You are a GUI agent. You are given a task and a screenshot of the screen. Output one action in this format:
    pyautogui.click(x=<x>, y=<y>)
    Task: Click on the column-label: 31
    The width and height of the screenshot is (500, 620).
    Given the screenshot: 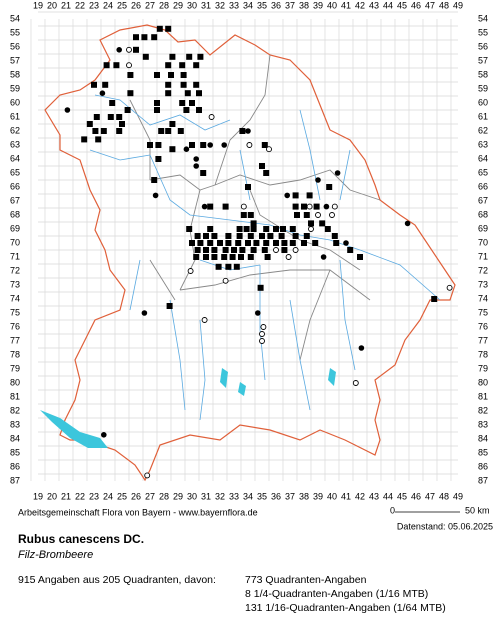 What is the action you would take?
    pyautogui.click(x=206, y=5)
    